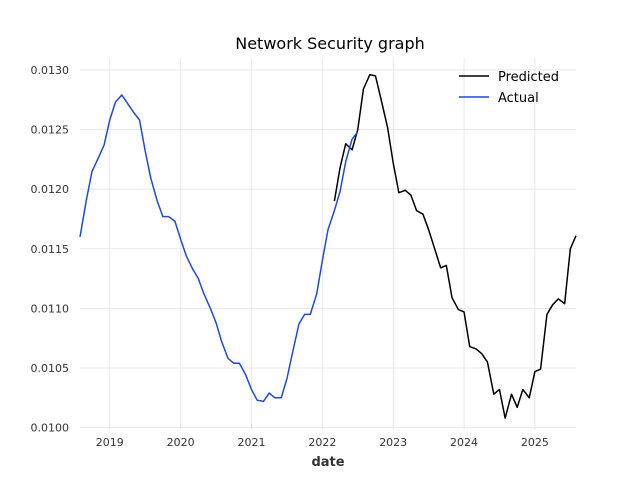 The image size is (640, 480). I want to click on y-tick-label: 0.0115, so click(50, 249).